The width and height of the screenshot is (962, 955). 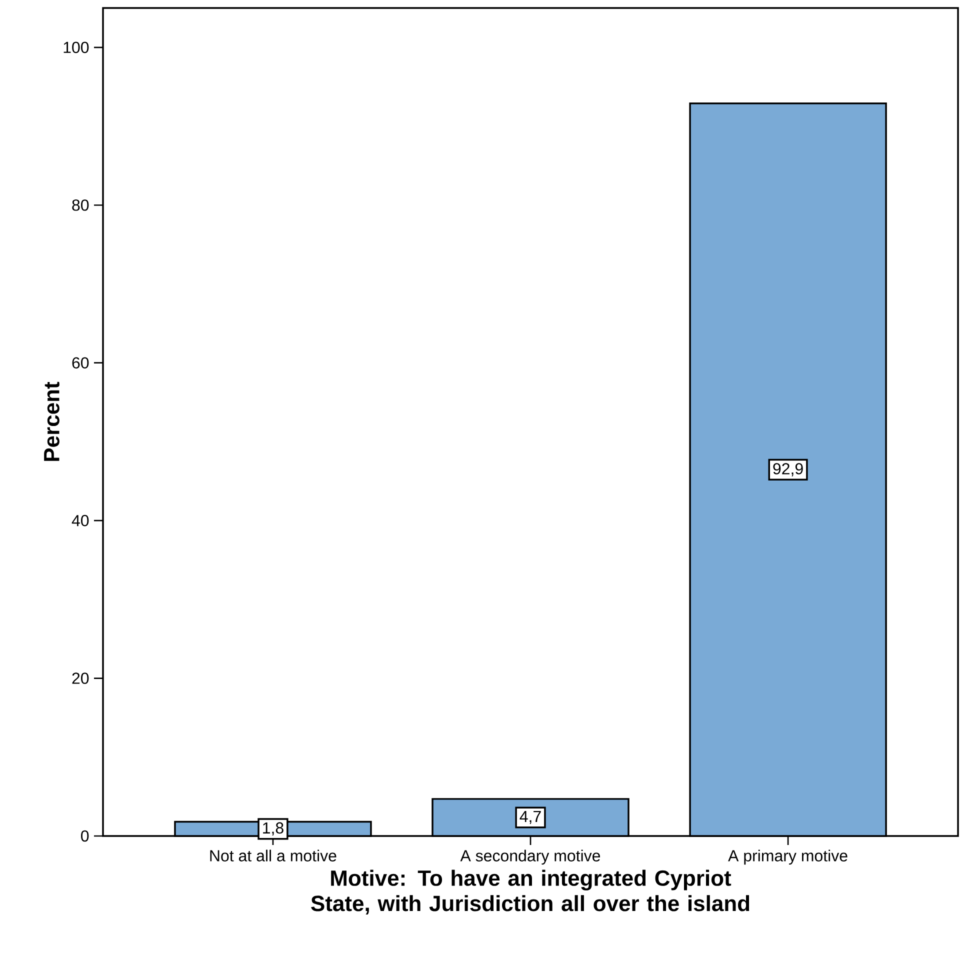 I want to click on y-tick-label: 80, so click(x=80, y=205).